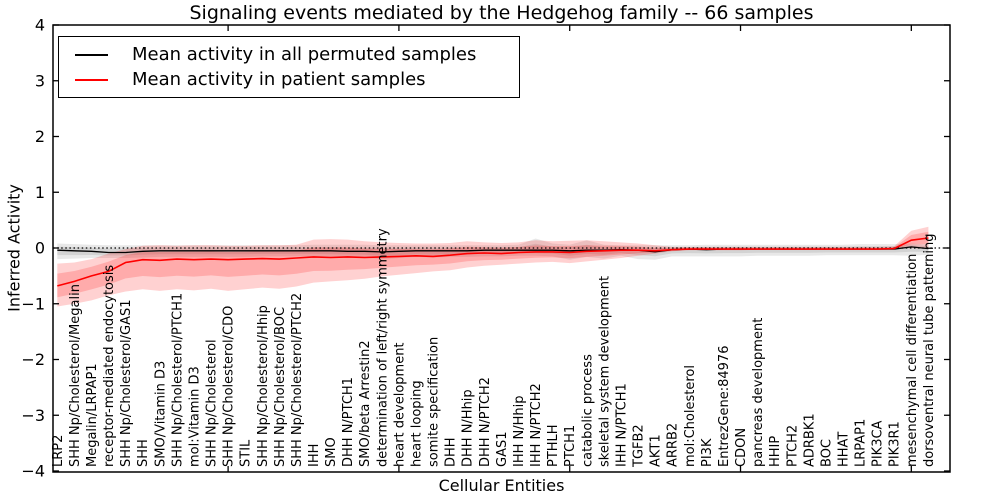 This screenshot has height=500, width=1000. I want to click on x-tick-label: SHH Np/Cholesterol/Megalin, so click(75, 375).